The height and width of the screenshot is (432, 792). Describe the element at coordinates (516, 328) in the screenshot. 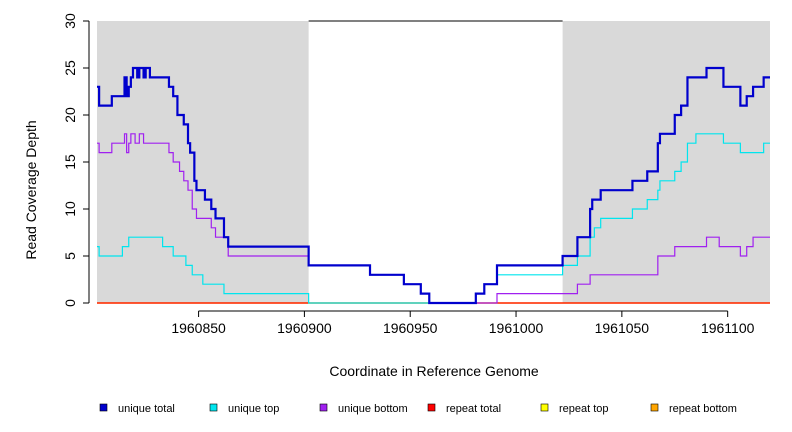

I see `x-tick-label: 1961000` at that location.